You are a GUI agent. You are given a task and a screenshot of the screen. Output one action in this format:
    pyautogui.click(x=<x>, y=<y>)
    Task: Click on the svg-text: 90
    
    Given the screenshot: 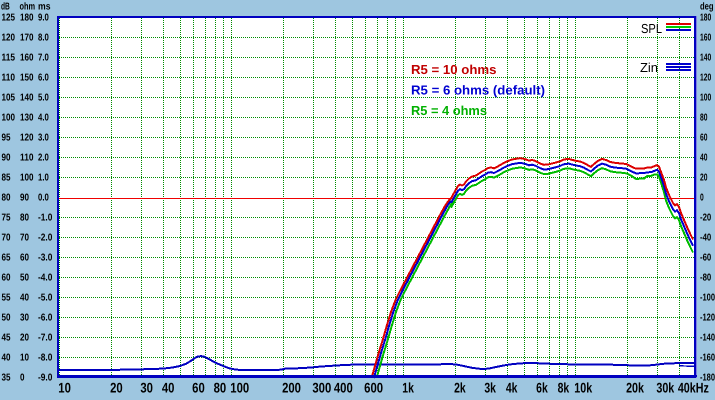 What is the action you would take?
    pyautogui.click(x=24, y=198)
    